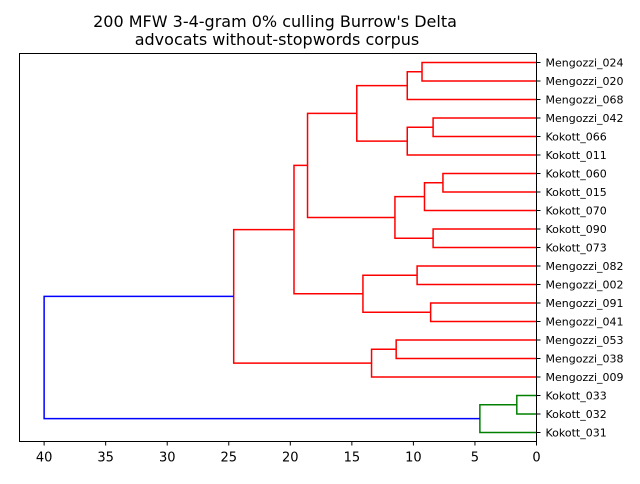 The width and height of the screenshot is (640, 484). Describe the element at coordinates (576, 433) in the screenshot. I see `leaf-label-Kokott_031: Kokott_031` at that location.